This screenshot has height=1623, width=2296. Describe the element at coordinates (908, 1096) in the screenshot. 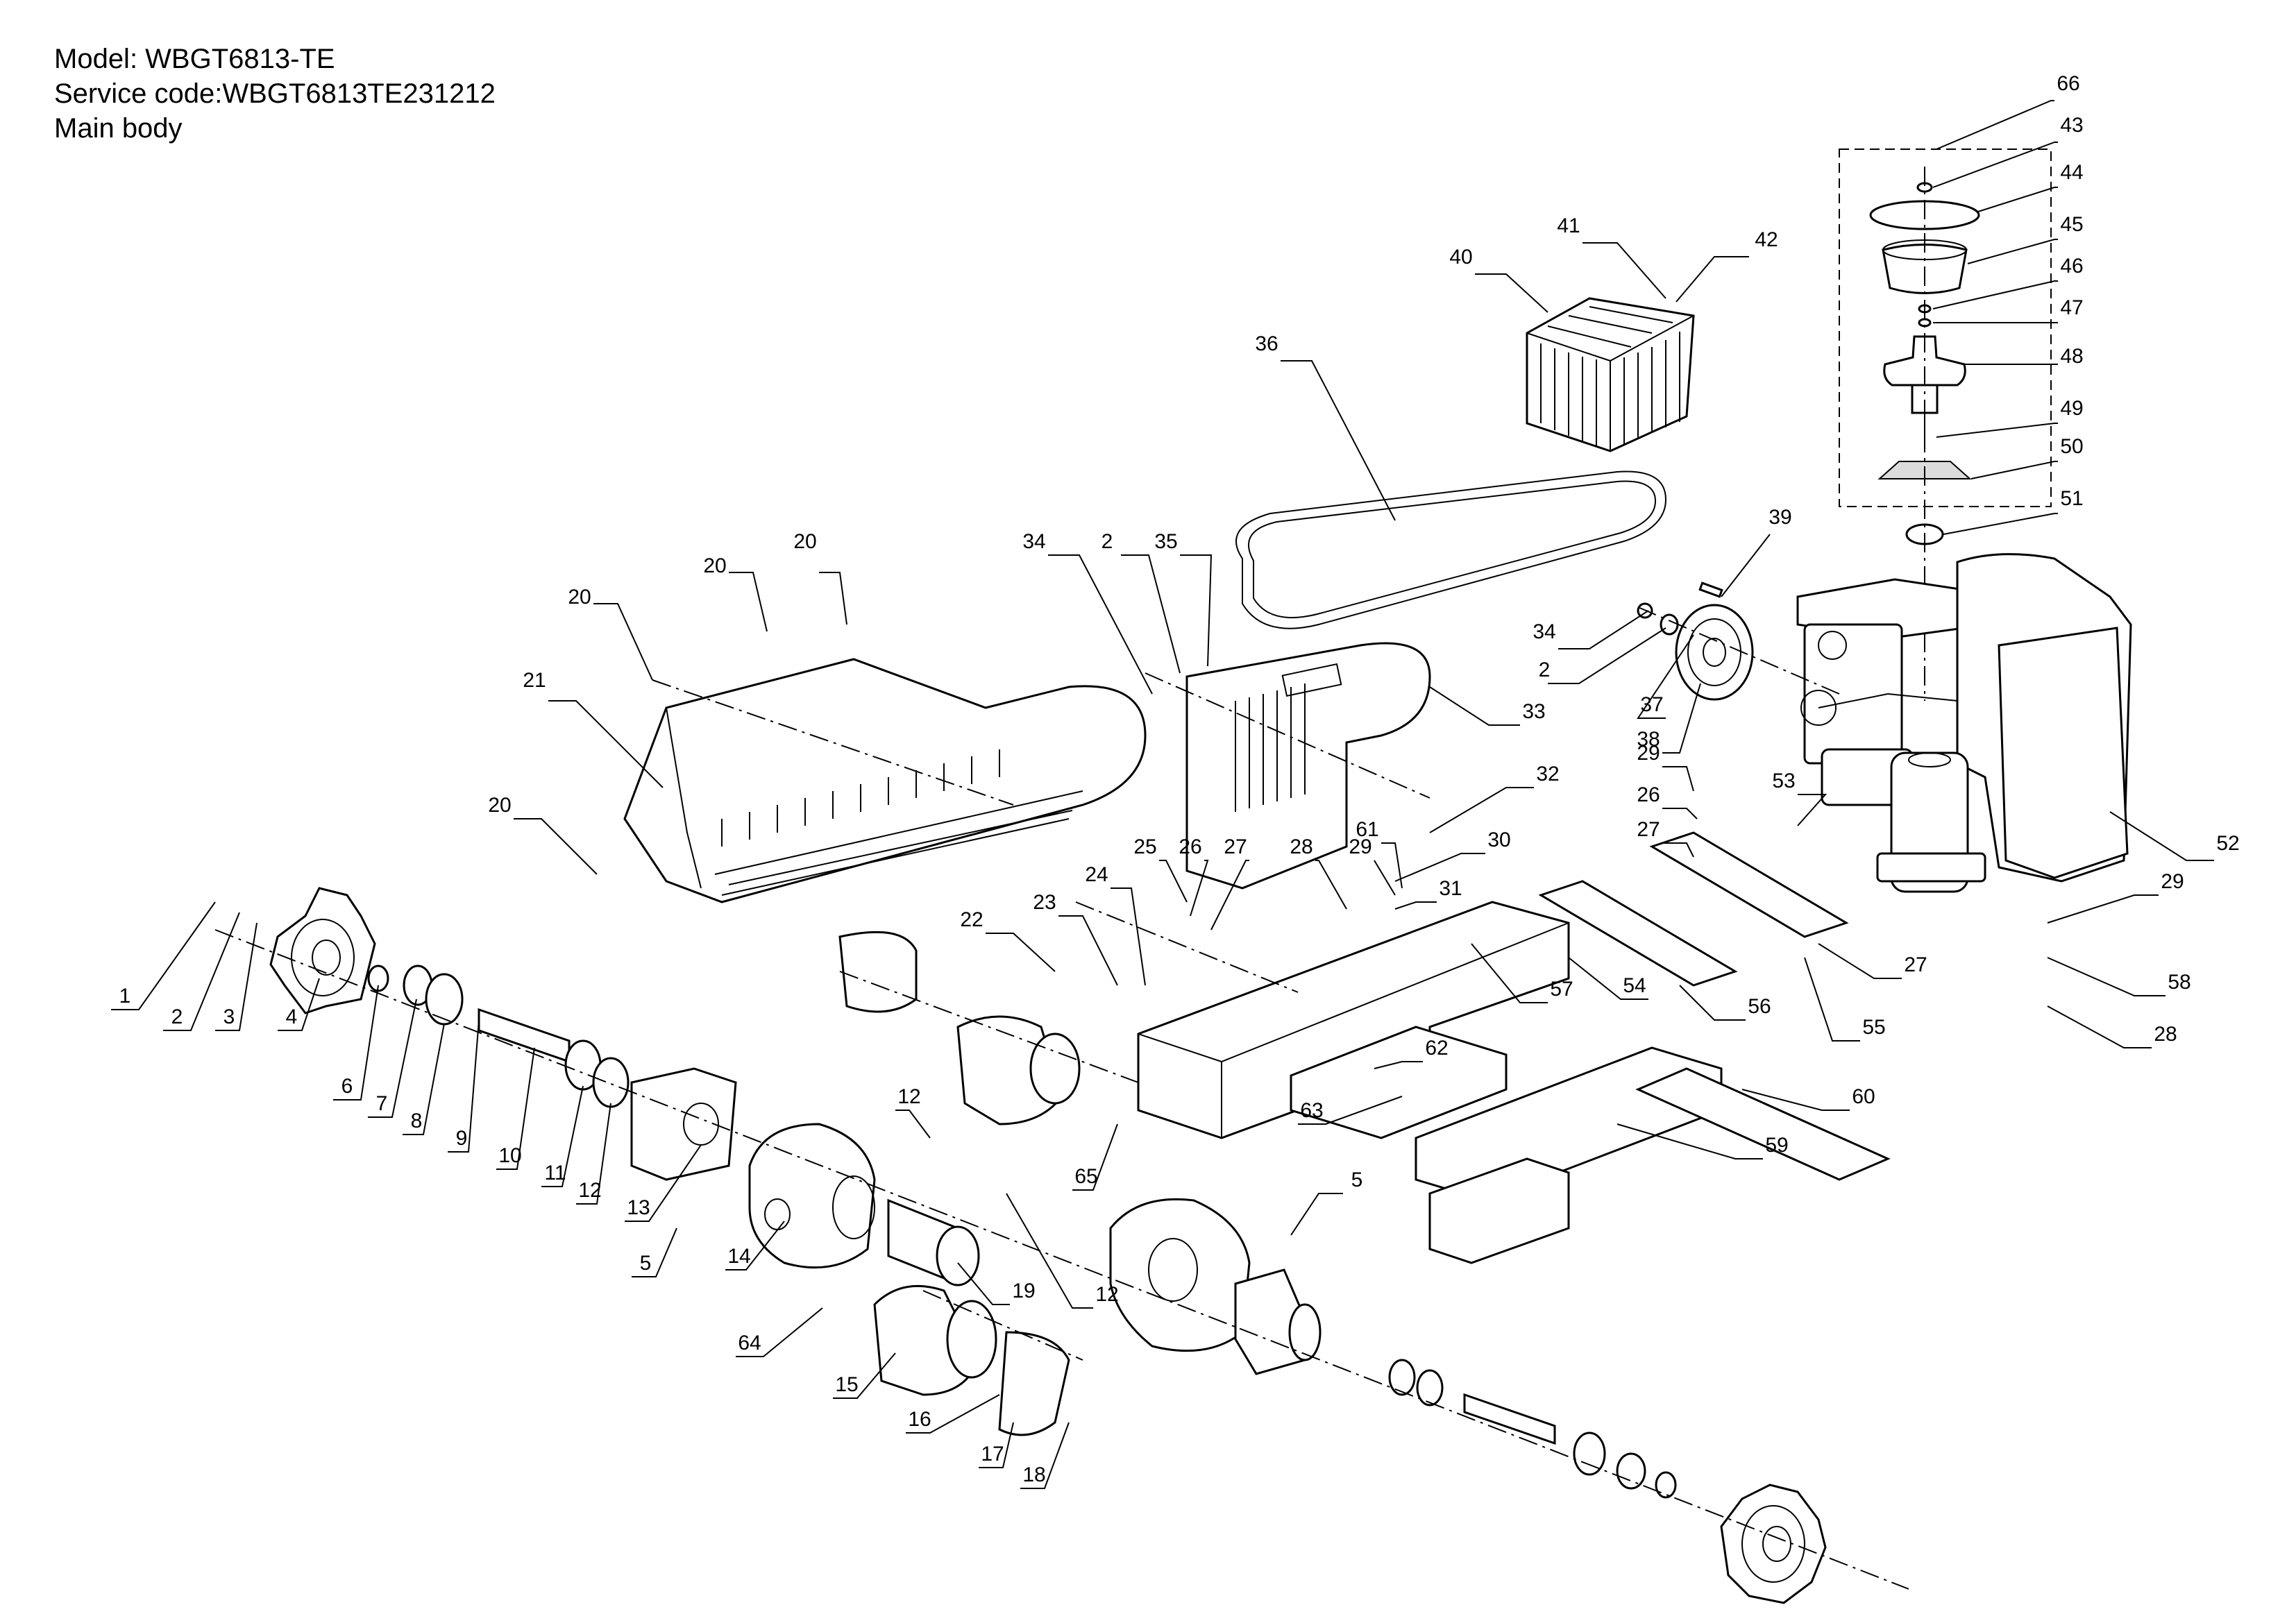

I see `callout-12b: 12` at that location.